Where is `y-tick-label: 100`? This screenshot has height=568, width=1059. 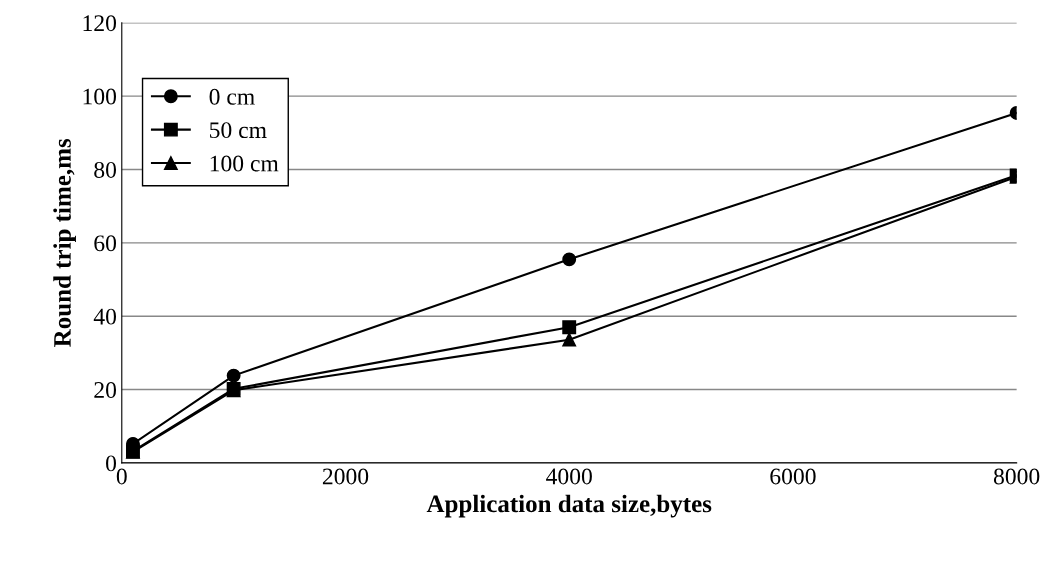 y-tick-label: 100 is located at coordinates (100, 96).